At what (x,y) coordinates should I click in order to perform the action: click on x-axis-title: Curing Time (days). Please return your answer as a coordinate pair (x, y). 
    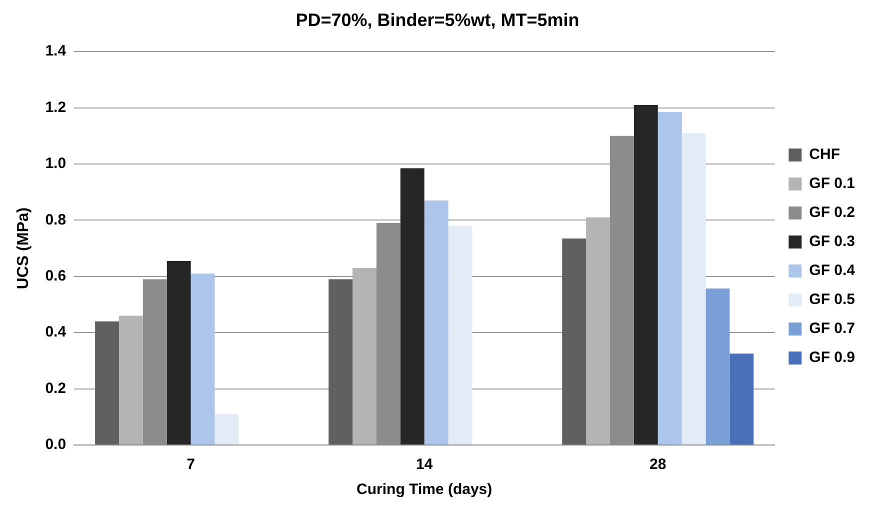
    Looking at the image, I should click on (424, 489).